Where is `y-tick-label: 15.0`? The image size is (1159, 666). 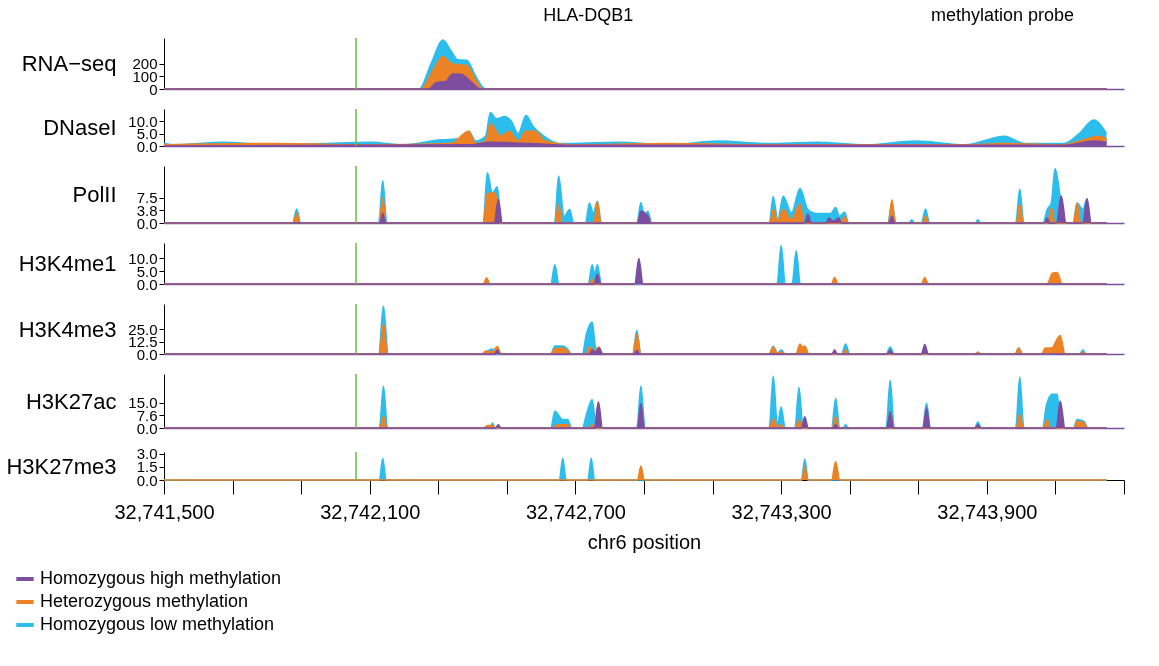 y-tick-label: 15.0 is located at coordinates (143, 403).